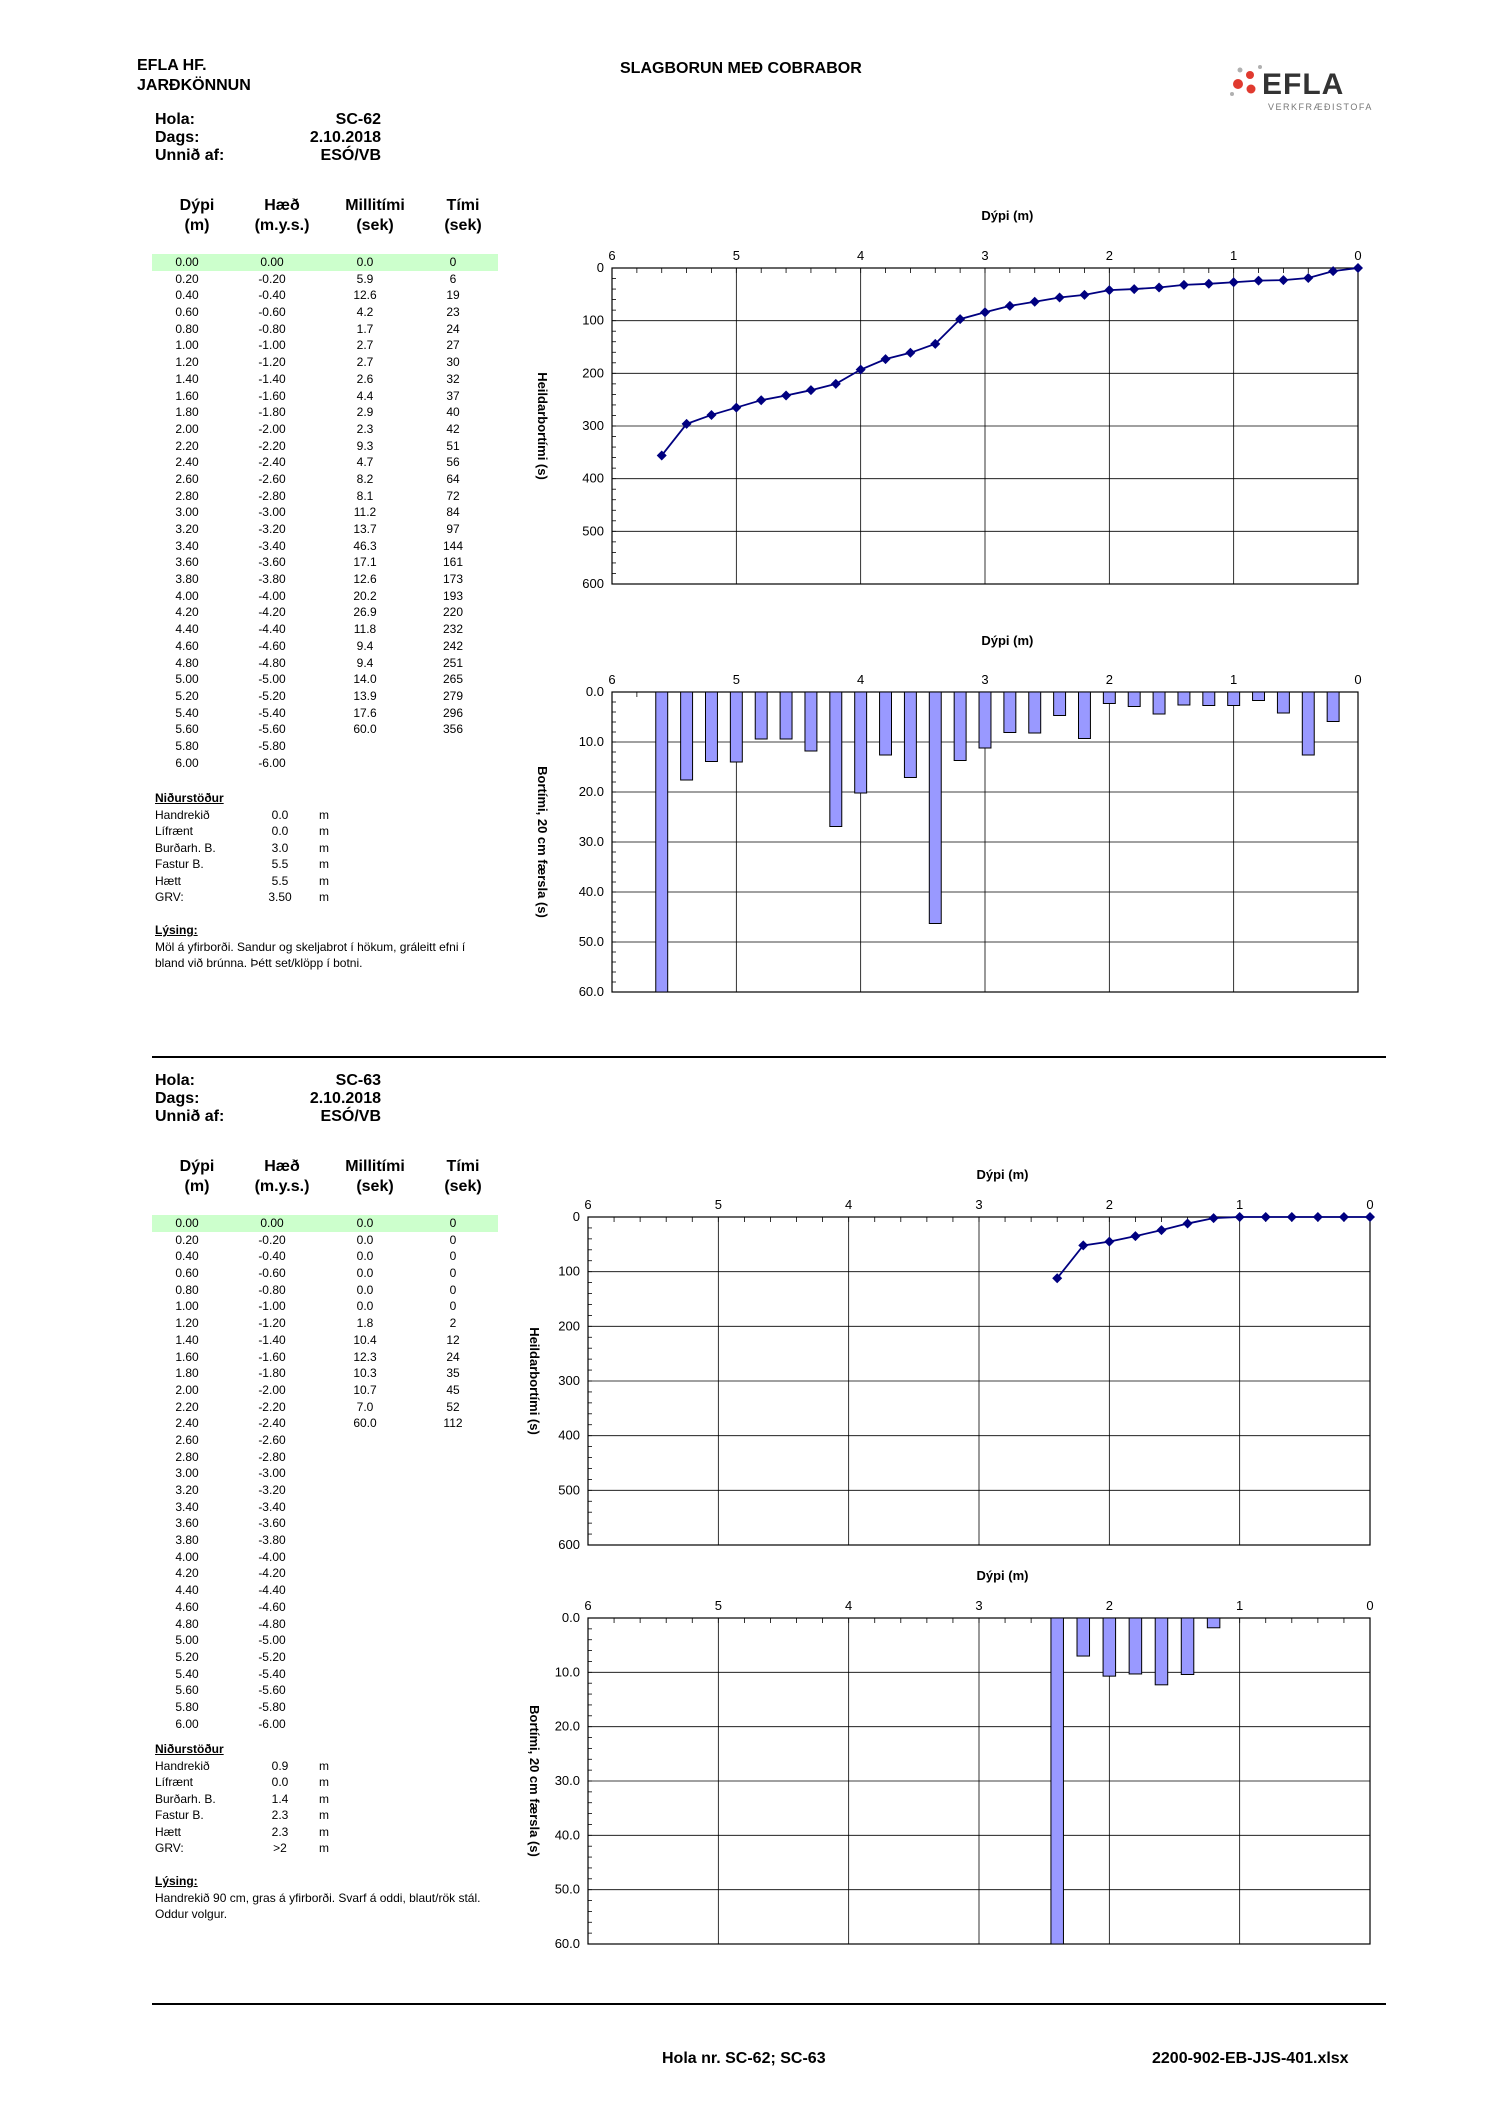 The width and height of the screenshot is (1500, 2122). Describe the element at coordinates (365, 545) in the screenshot. I see `table-cell: 46.3` at that location.